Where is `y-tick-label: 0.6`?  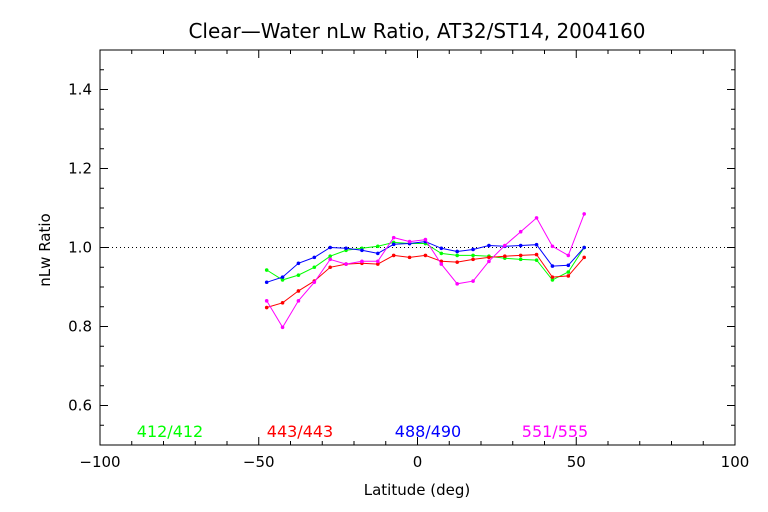 y-tick-label: 0.6 is located at coordinates (80, 406).